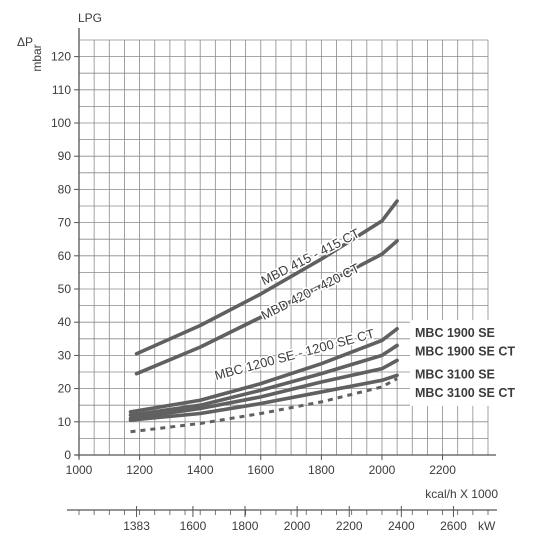 The width and height of the screenshot is (536, 533). What do you see at coordinates (465, 351) in the screenshot?
I see `series-label: MBC 1900 SE CT` at bounding box center [465, 351].